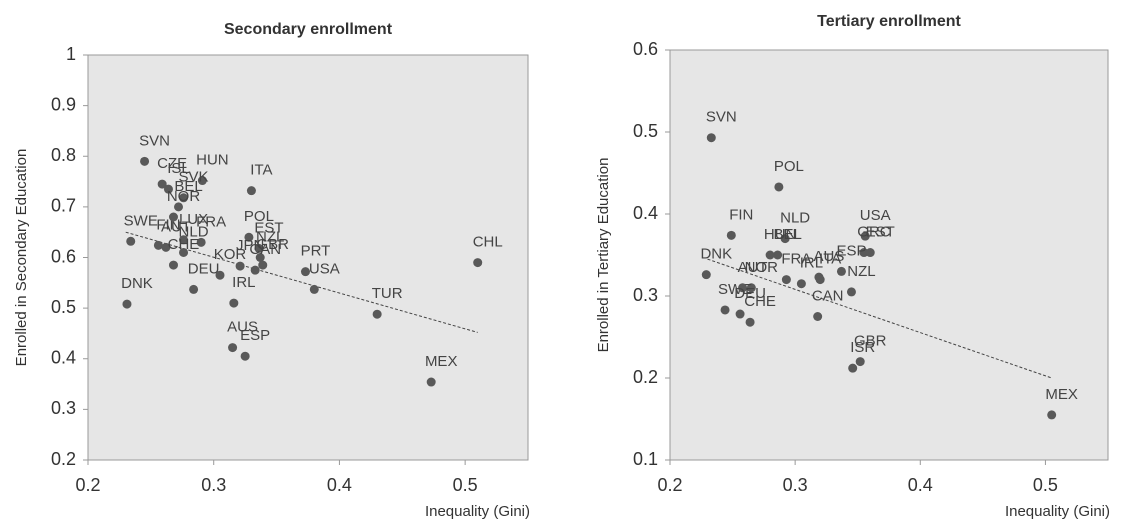 This screenshot has height=524, width=1133. Describe the element at coordinates (63, 104) in the screenshot. I see `y-tick-label: 0.9` at that location.